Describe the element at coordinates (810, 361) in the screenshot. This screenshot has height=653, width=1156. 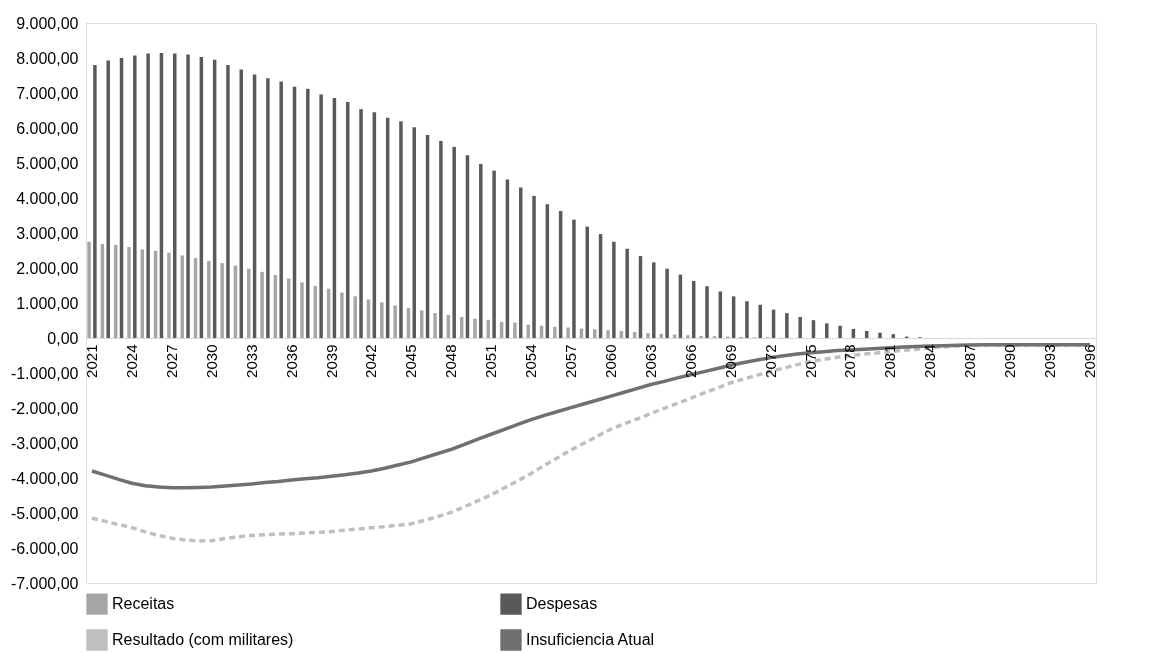
I see `x-tick-label: 2075` at that location.